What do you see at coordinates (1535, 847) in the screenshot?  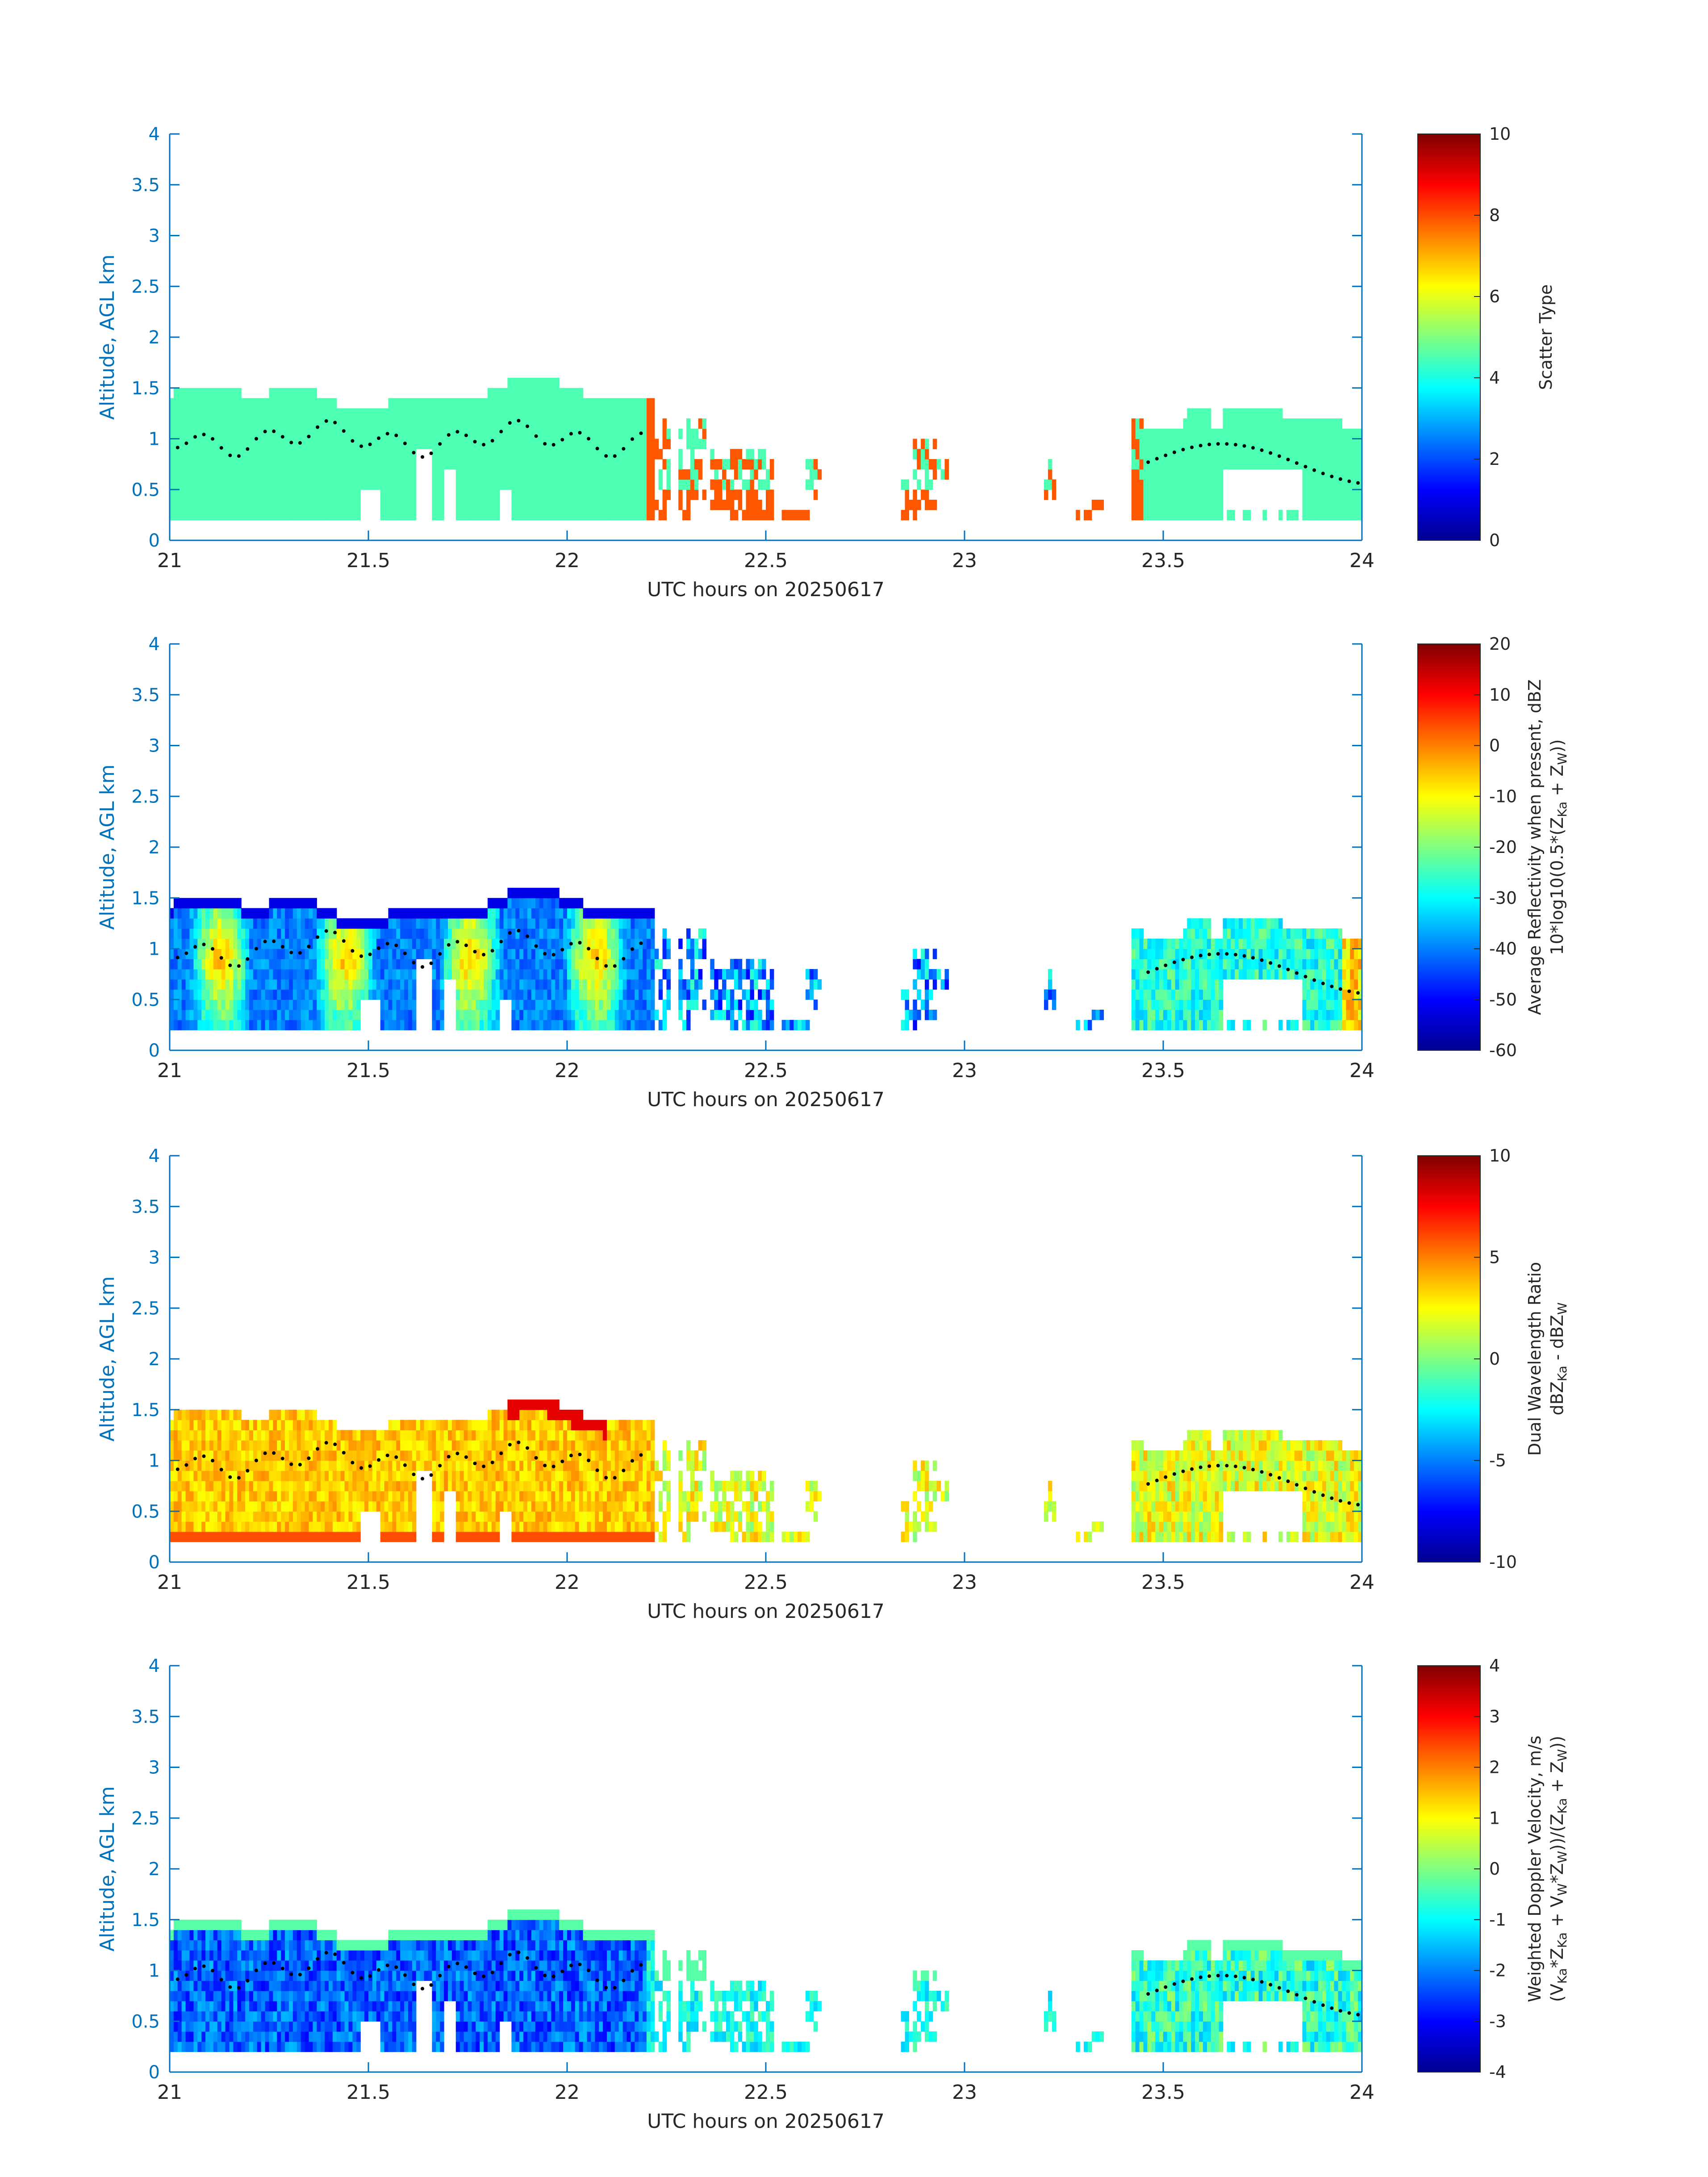 I see `colorbar-label: Average Reflectivity when present, dBZ` at bounding box center [1535, 847].